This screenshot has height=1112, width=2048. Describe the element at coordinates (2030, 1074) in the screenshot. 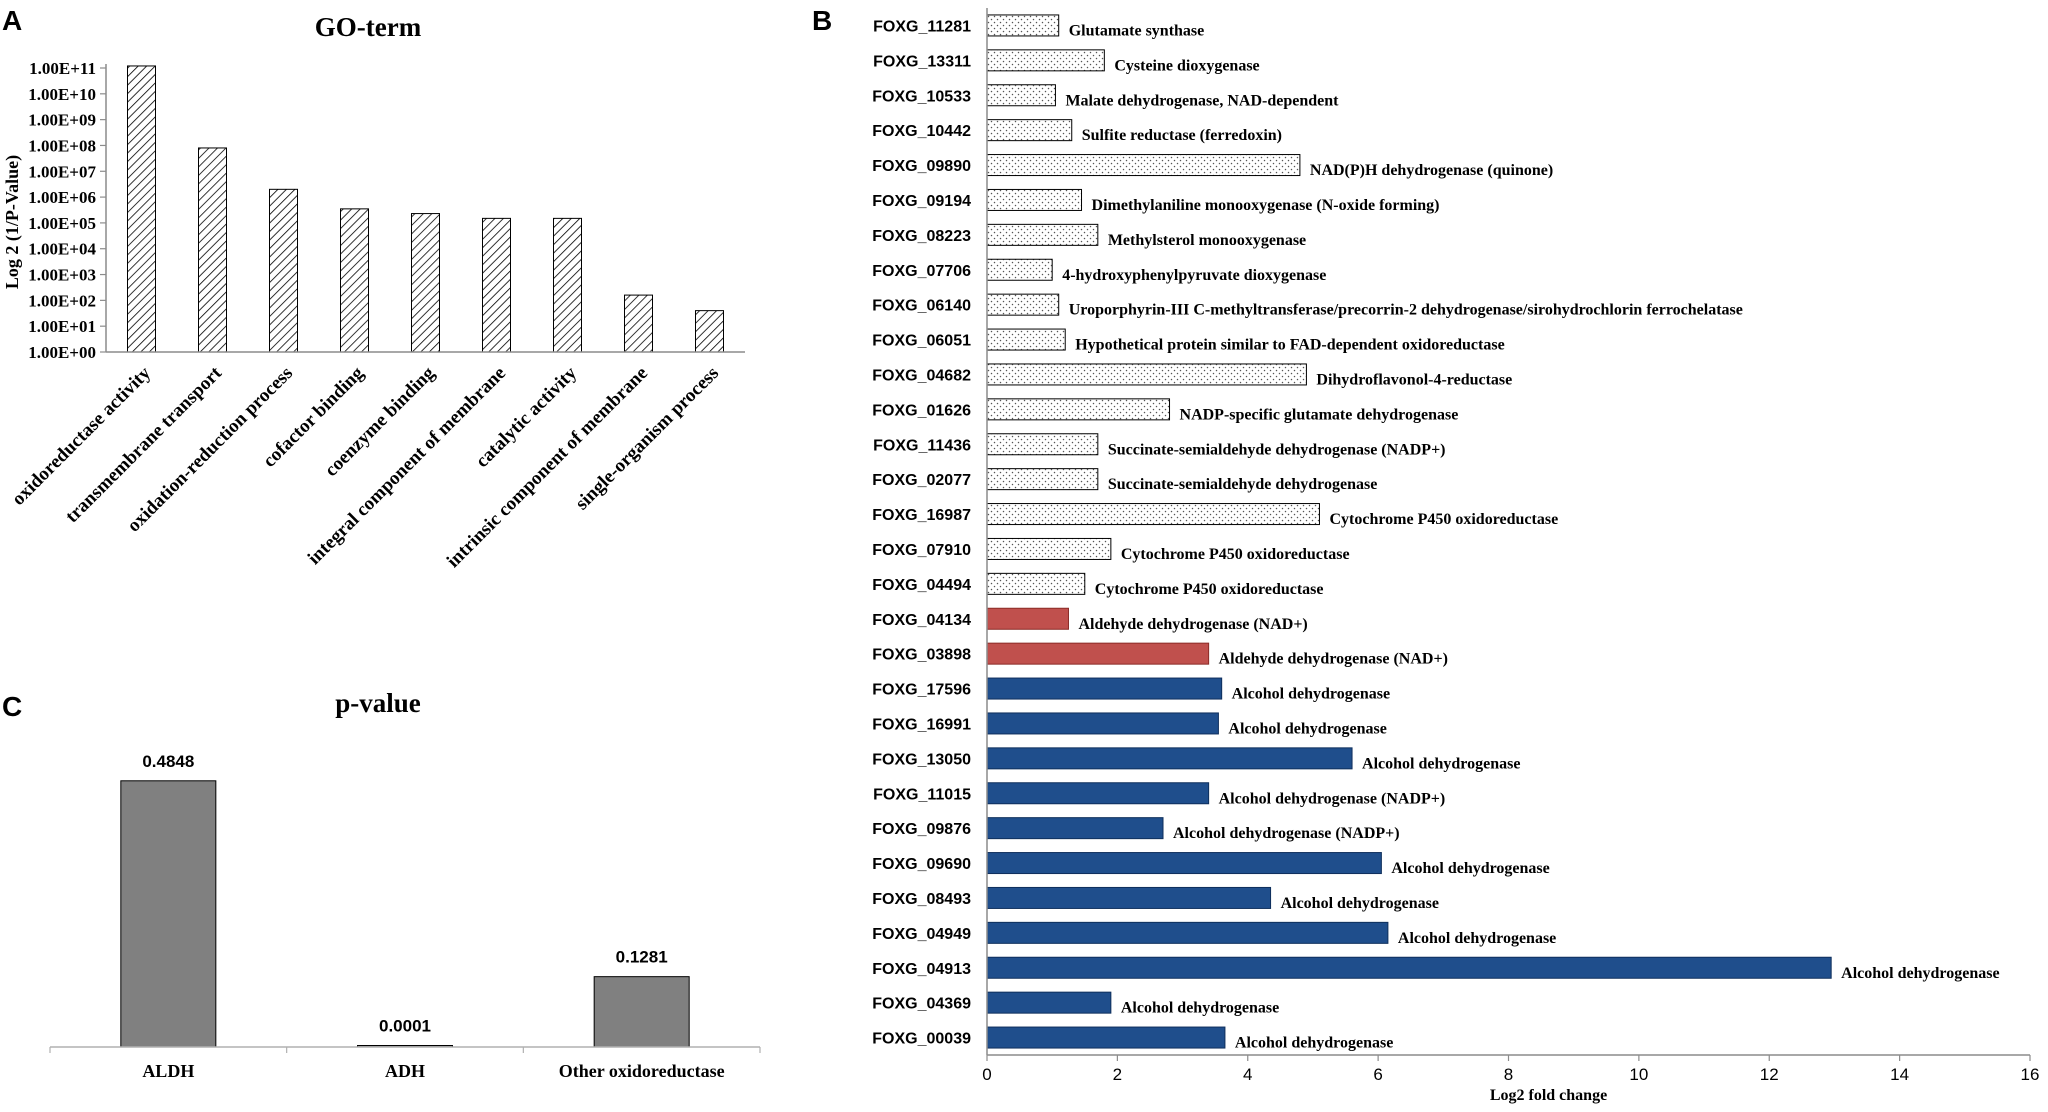

I see `chart-b-xtick-label: 16` at that location.